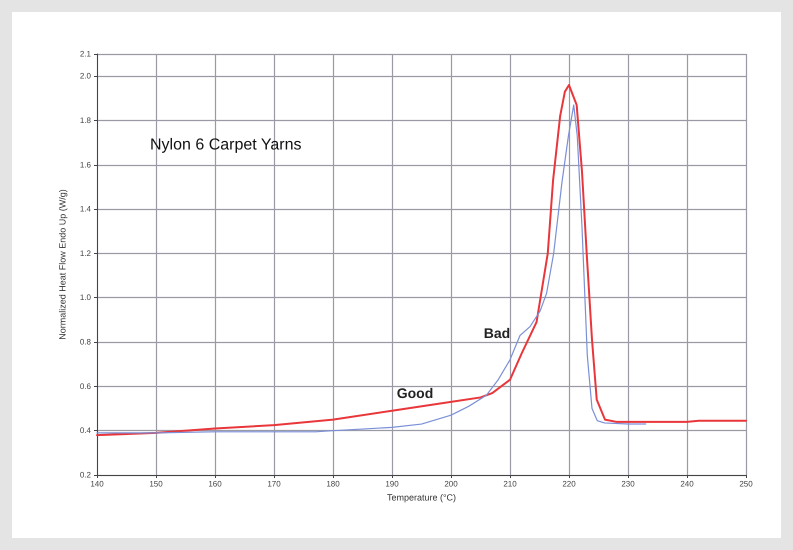  I want to click on y-tick-label: 1.0, so click(86, 297).